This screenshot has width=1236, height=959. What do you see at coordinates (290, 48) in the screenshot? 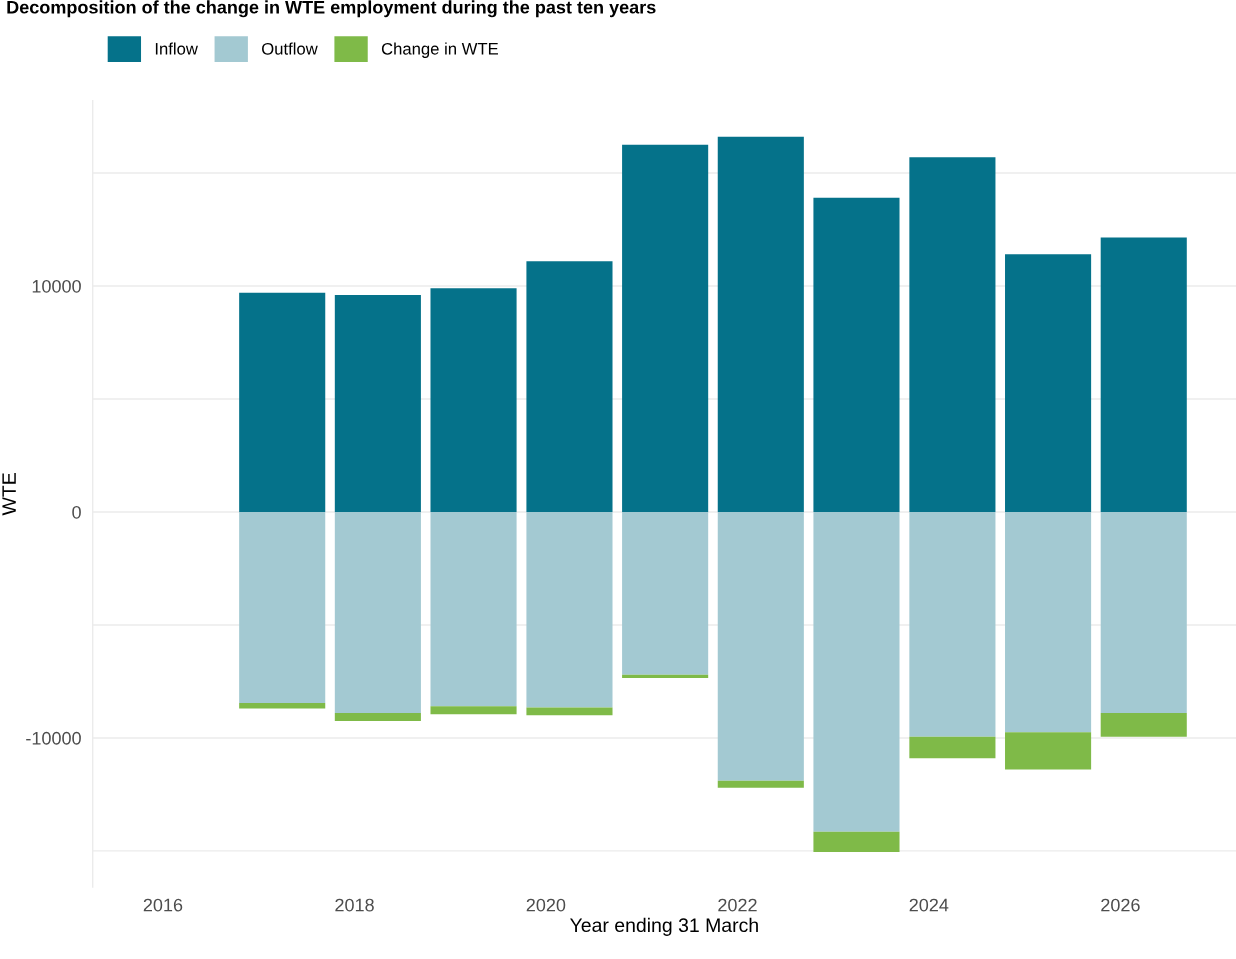
I see `legend-label: Outflow` at bounding box center [290, 48].